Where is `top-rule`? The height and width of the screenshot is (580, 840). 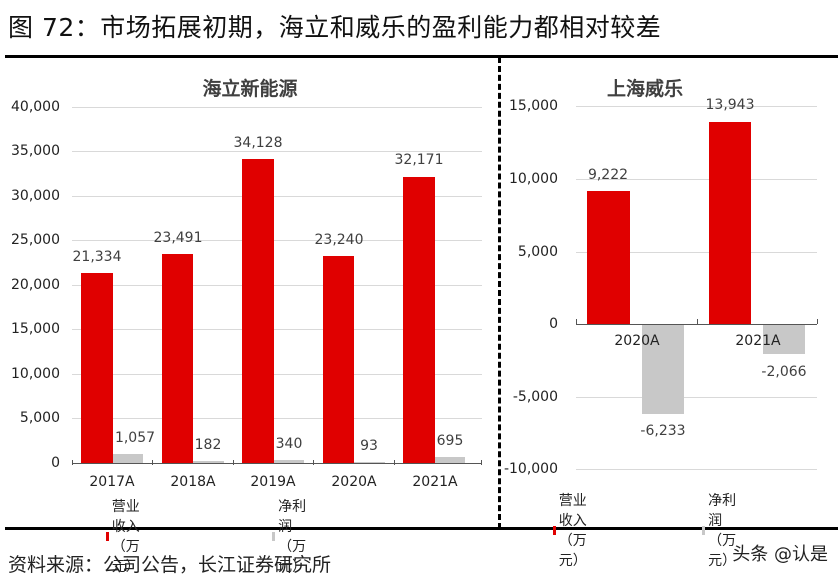
top-rule is located at coordinates (421, 56).